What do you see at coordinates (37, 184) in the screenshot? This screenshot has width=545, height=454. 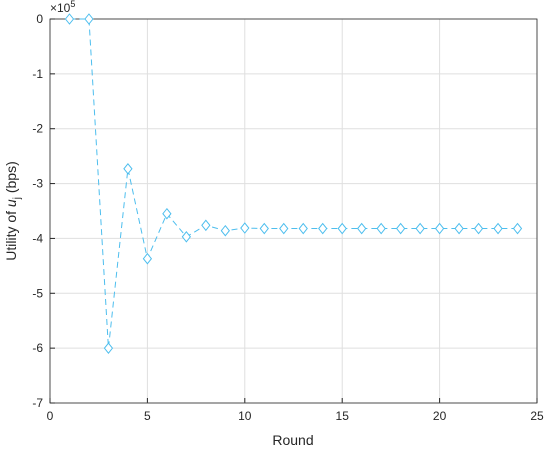 I see `y-tick-label: -3` at bounding box center [37, 184].